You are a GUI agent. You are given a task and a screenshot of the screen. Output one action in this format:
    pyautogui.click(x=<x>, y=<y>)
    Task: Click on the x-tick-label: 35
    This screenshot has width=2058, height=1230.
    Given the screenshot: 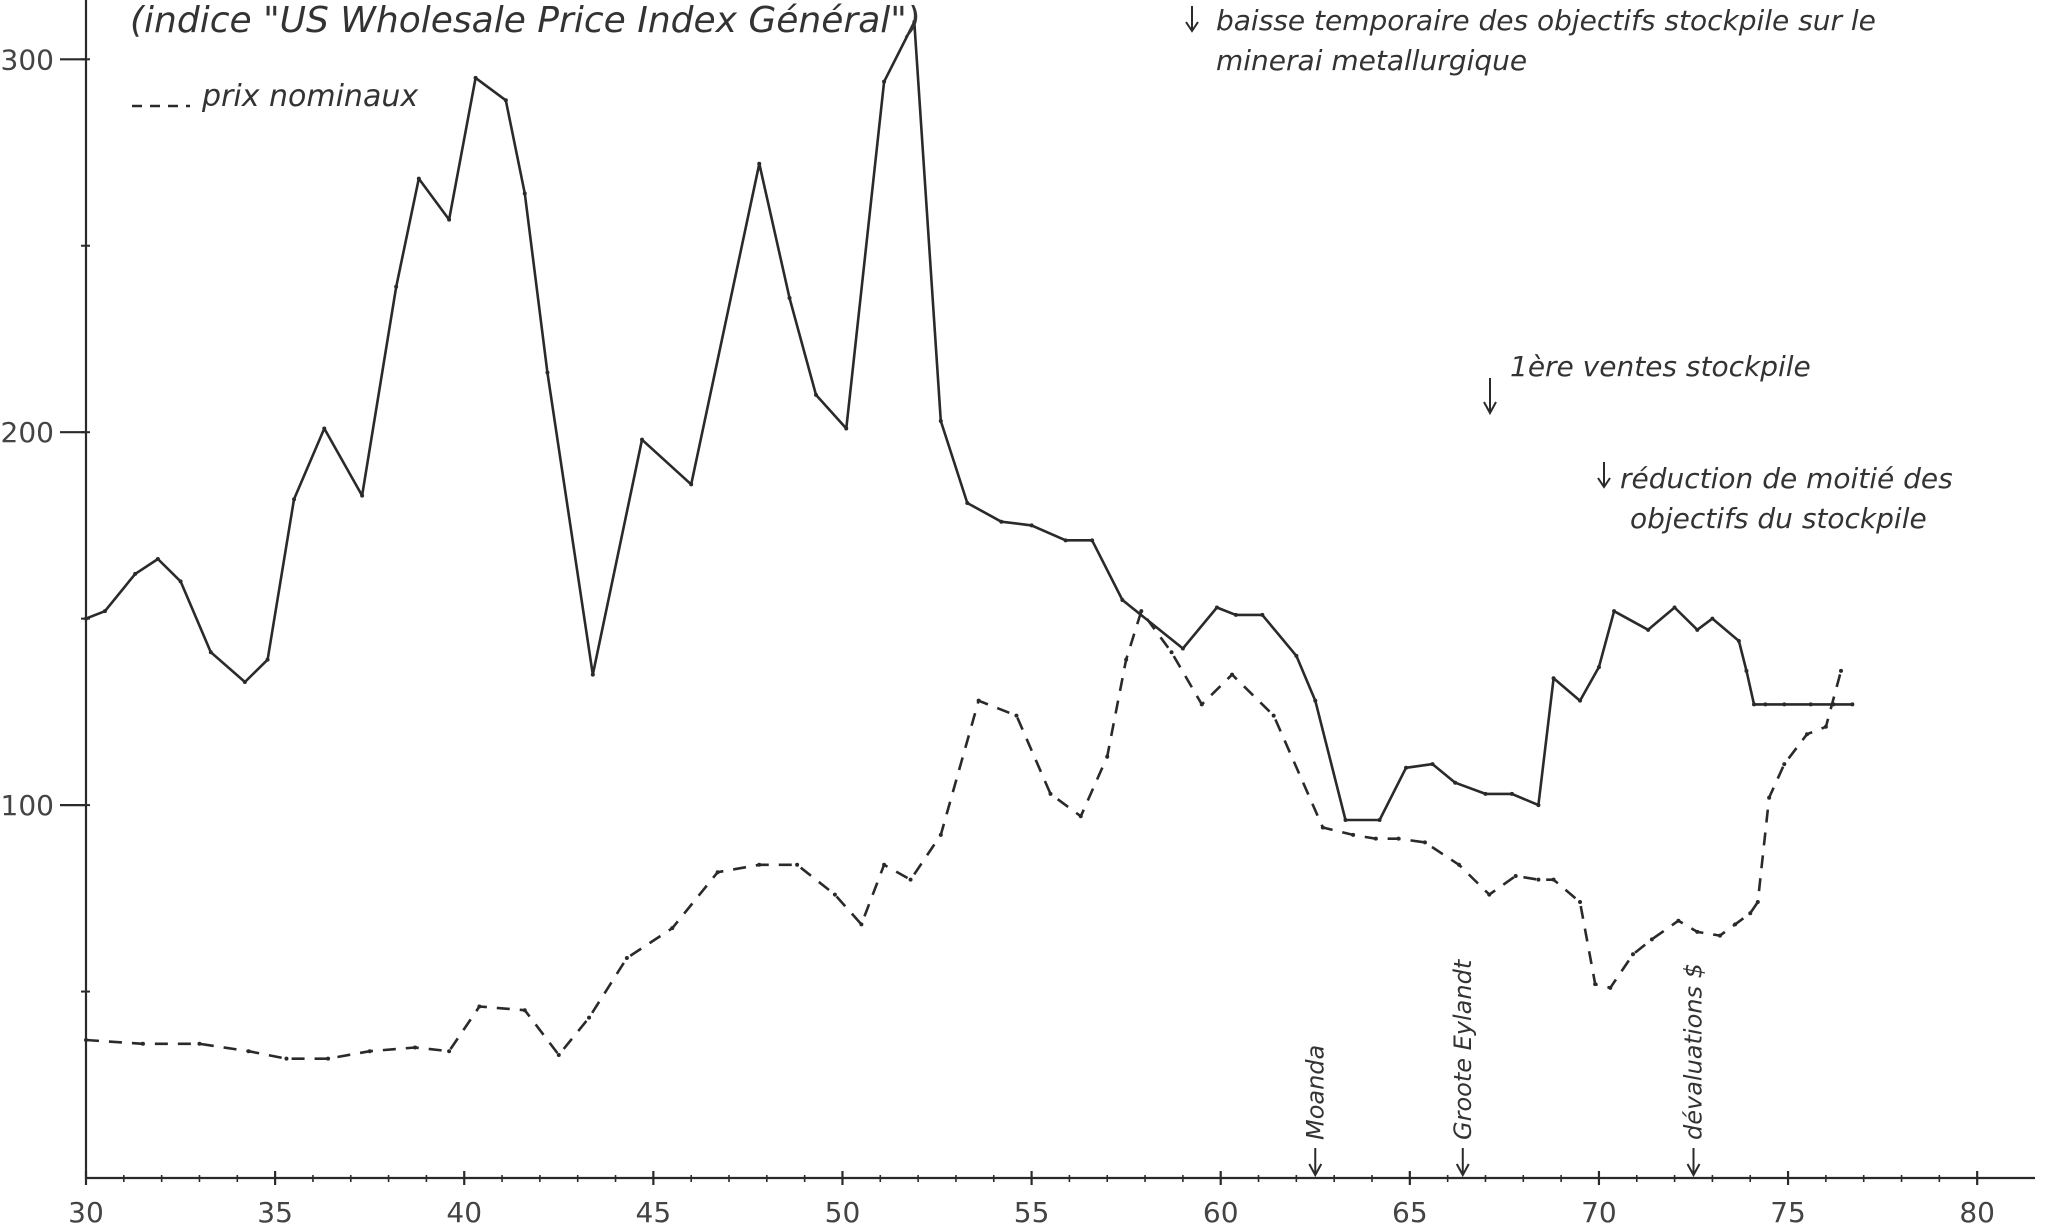 What is the action you would take?
    pyautogui.click(x=275, y=1212)
    